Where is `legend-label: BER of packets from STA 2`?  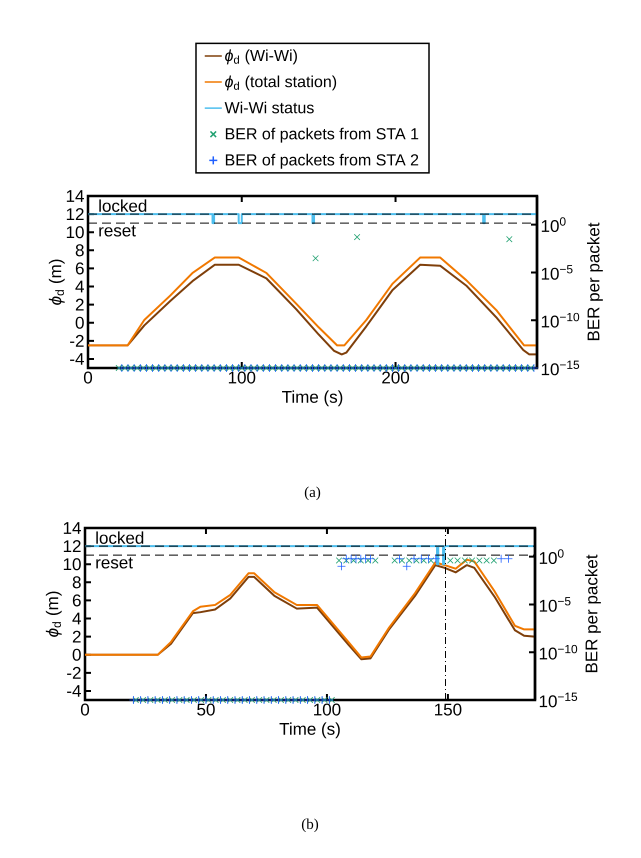 legend-label: BER of packets from STA 2 is located at coordinates (322, 161).